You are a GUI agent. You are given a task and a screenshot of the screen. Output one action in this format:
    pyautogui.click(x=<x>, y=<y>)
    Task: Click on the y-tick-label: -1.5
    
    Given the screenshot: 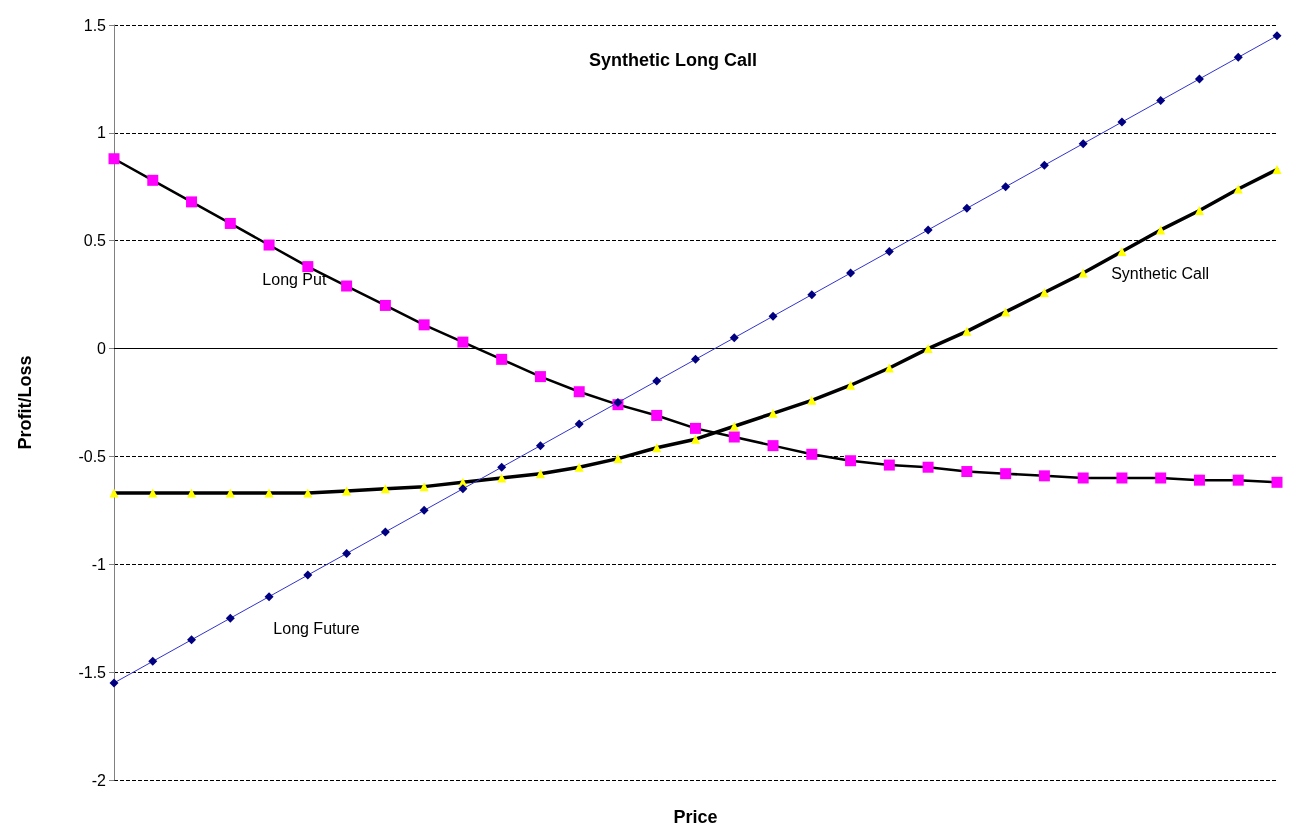 What is the action you would take?
    pyautogui.click(x=92, y=672)
    